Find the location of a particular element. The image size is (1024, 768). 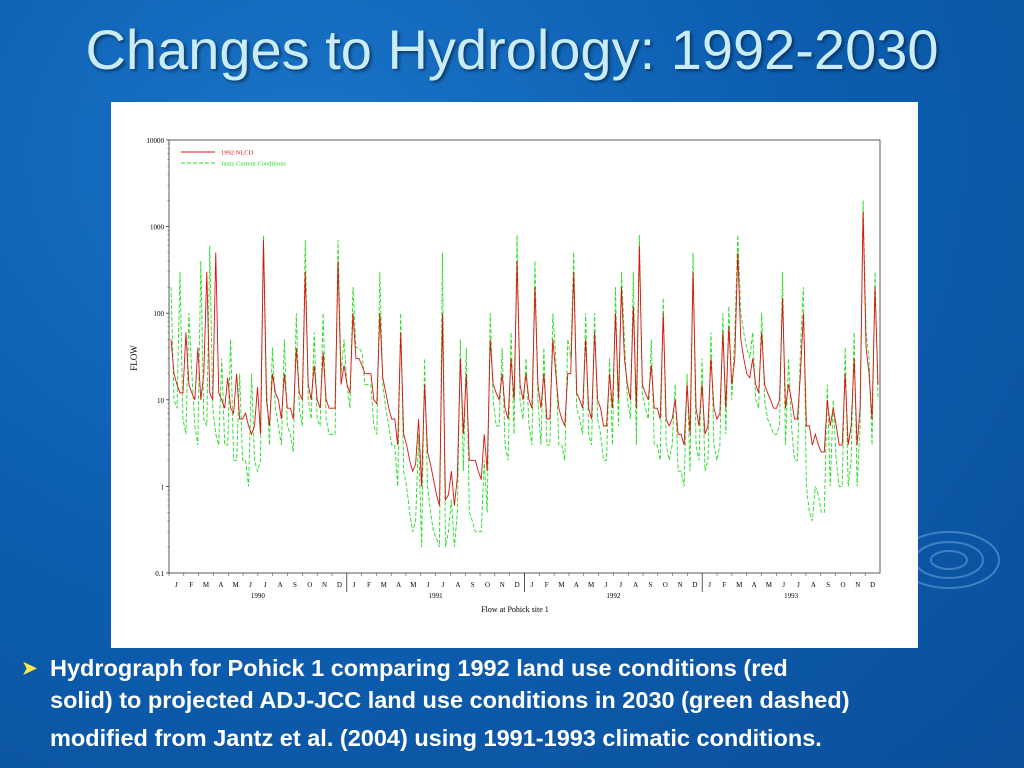

y-axis: 10000 1000 100 10 1 0.1 is located at coordinates (158, 357).